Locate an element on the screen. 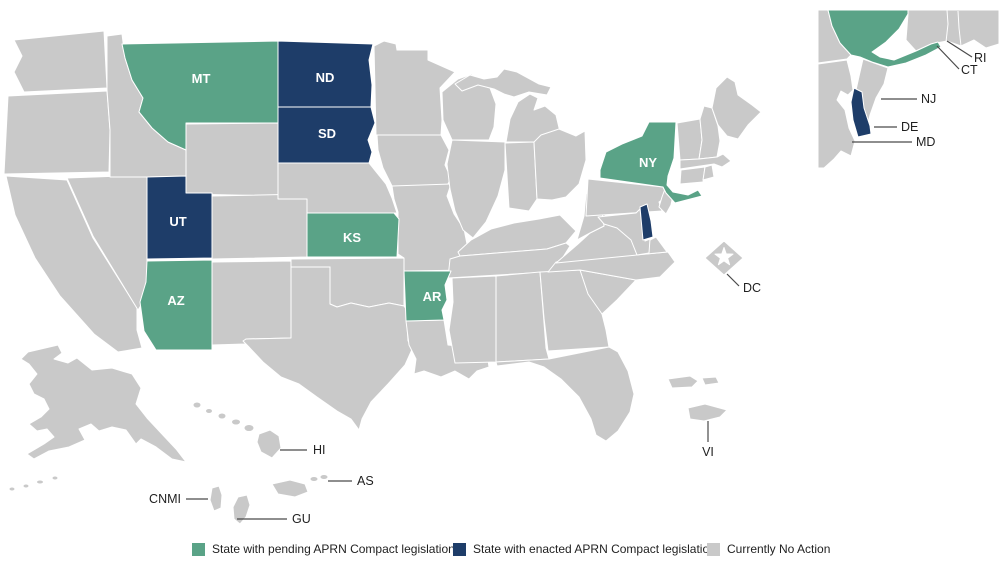 The width and height of the screenshot is (999, 581). state-label-ut: UT is located at coordinates (177, 221).